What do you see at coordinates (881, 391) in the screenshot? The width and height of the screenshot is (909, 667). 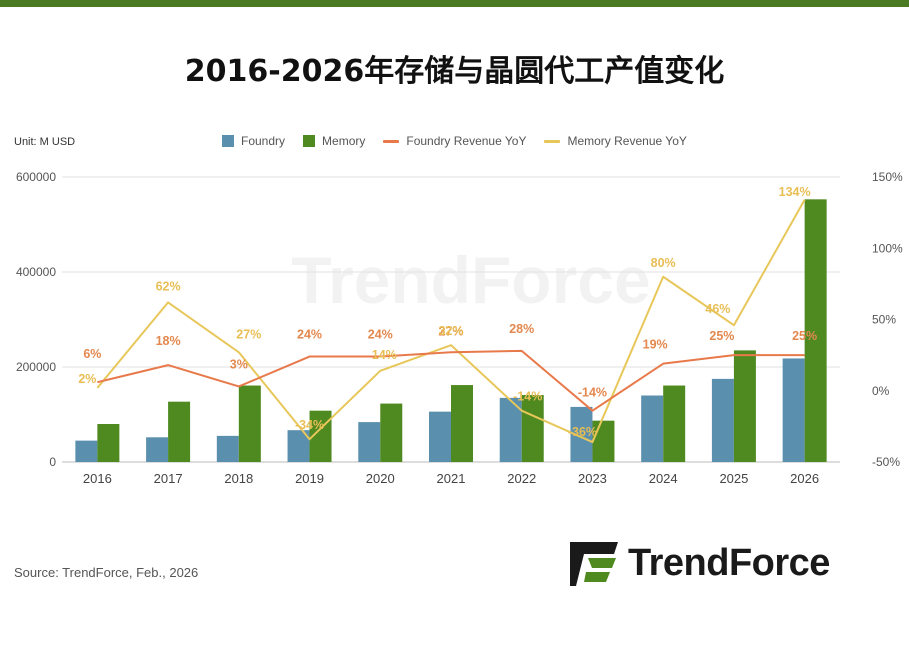 I see `y-right-tick-label: 0%` at bounding box center [881, 391].